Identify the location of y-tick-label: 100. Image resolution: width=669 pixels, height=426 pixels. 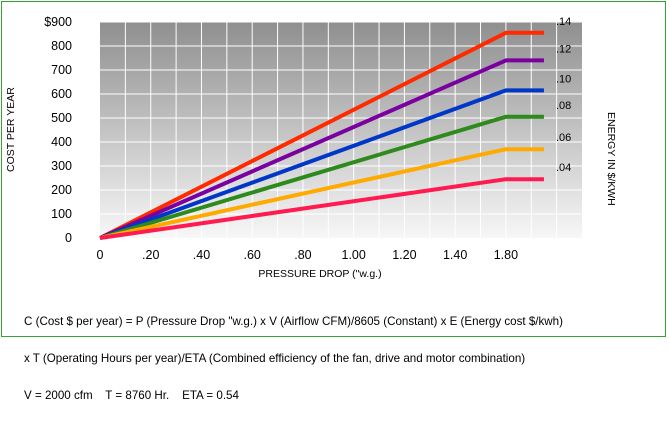
(61, 214).